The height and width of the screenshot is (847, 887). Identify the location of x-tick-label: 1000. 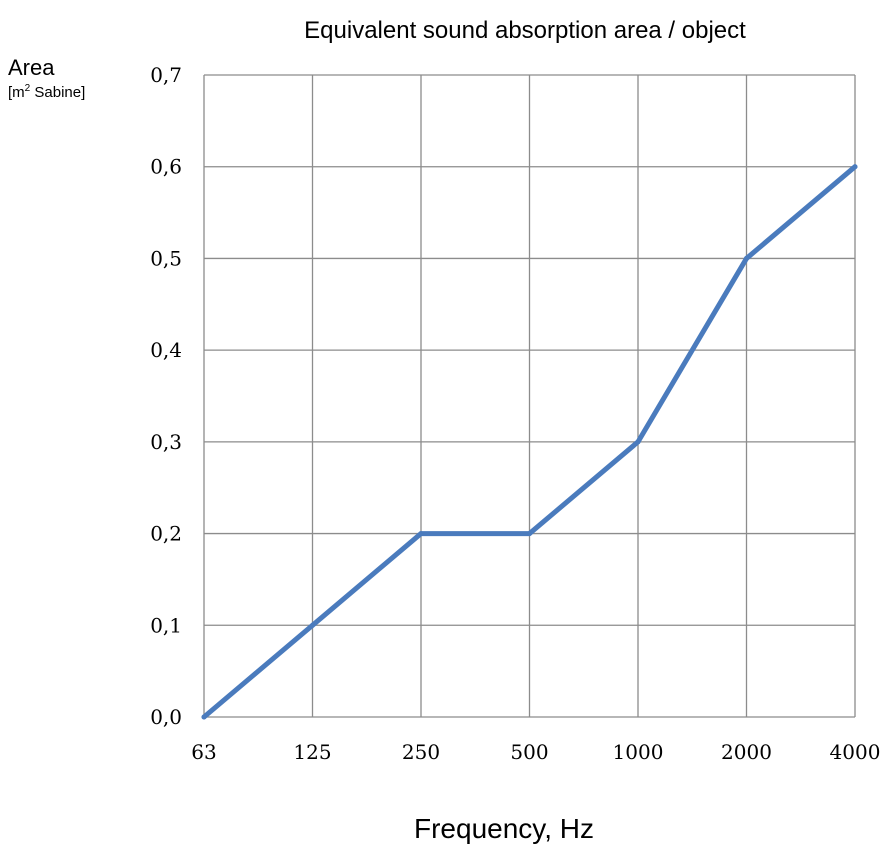
(638, 752).